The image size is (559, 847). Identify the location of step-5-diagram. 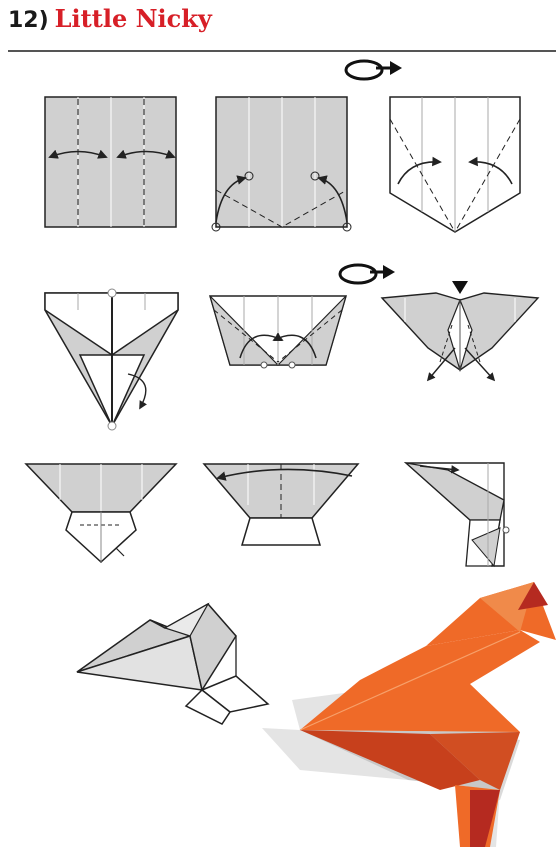
(278, 332).